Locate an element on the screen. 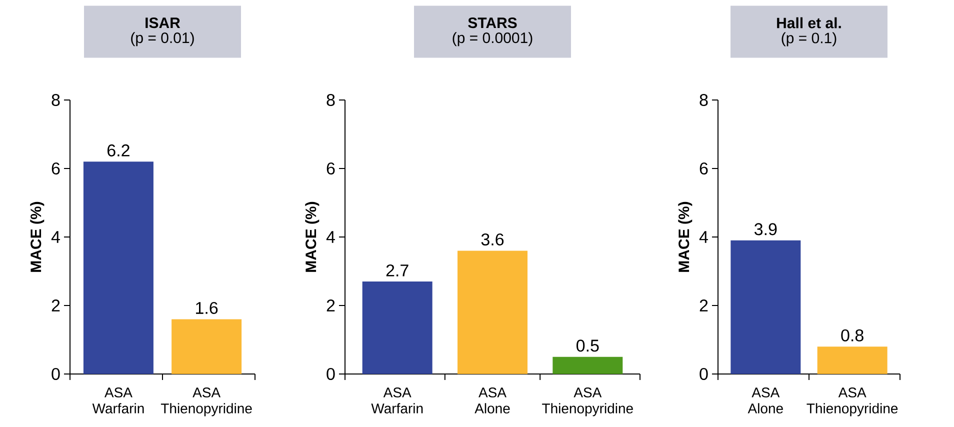  chart-title: STARS is located at coordinates (492, 22).